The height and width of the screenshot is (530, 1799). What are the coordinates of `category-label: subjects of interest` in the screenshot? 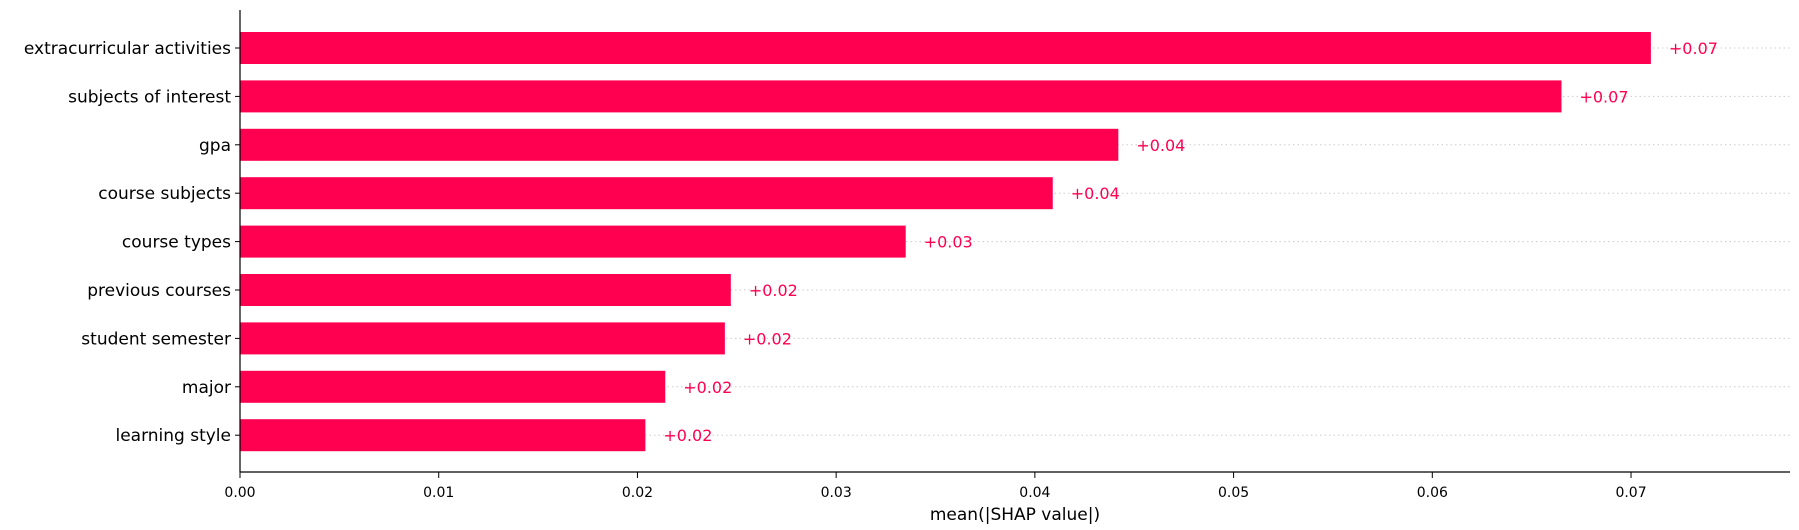 It's located at (149, 97).